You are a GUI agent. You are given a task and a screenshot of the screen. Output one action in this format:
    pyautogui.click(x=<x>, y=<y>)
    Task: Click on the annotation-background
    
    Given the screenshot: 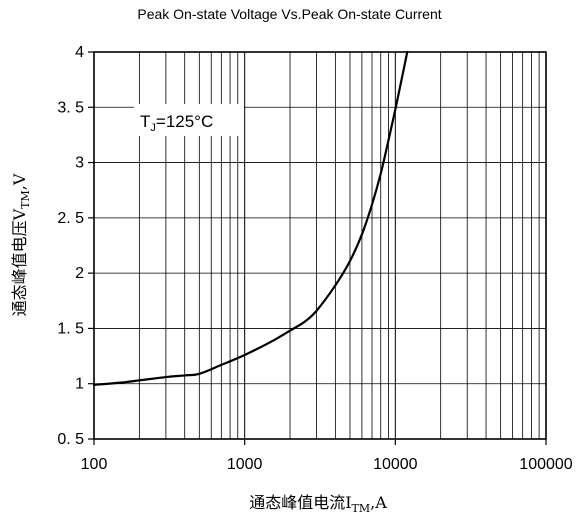 What is the action you would take?
    pyautogui.click(x=189, y=120)
    